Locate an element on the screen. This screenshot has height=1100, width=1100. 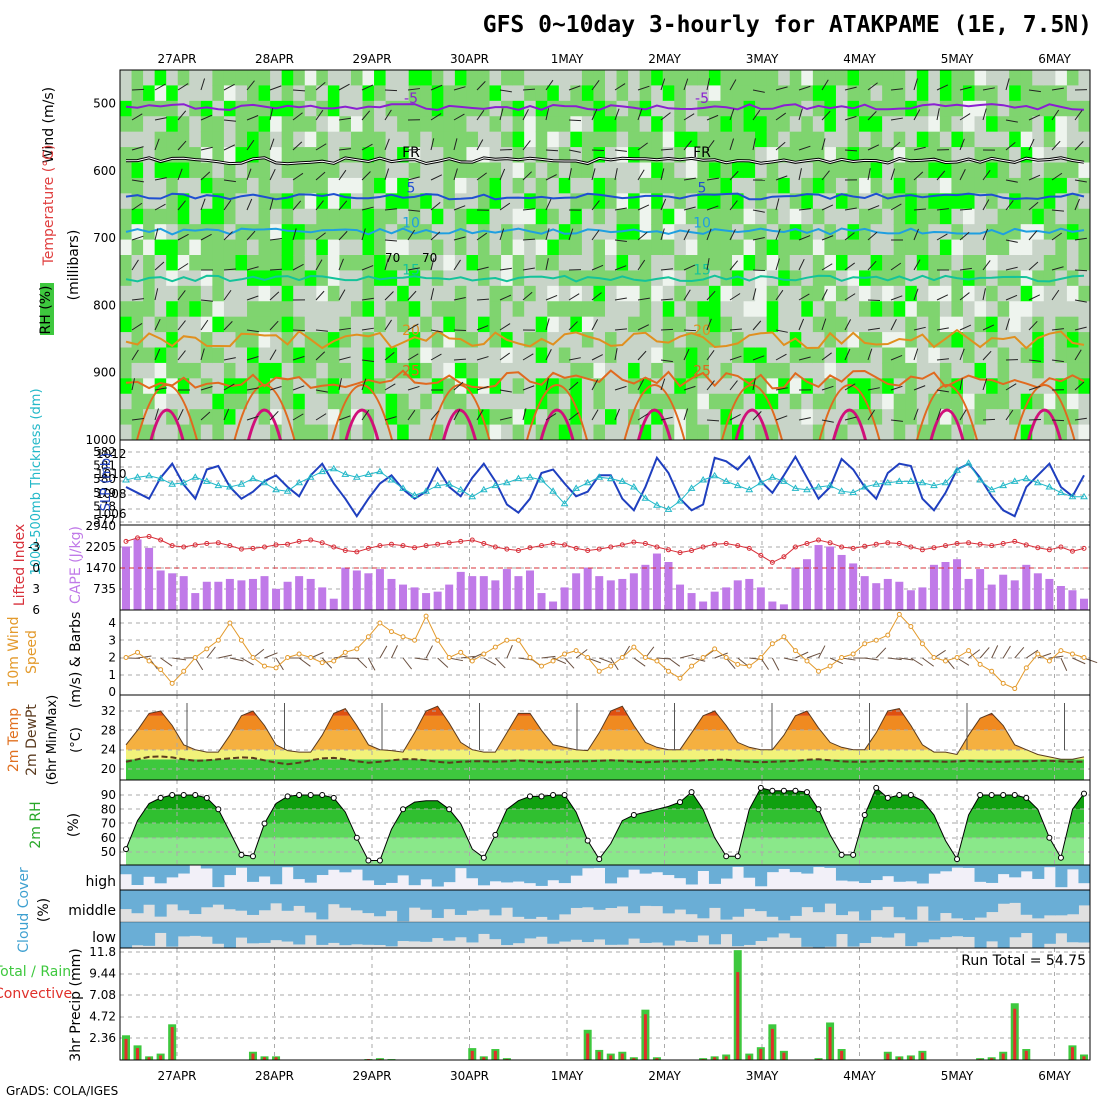
cloud-level-high: high is located at coordinates (100, 882).